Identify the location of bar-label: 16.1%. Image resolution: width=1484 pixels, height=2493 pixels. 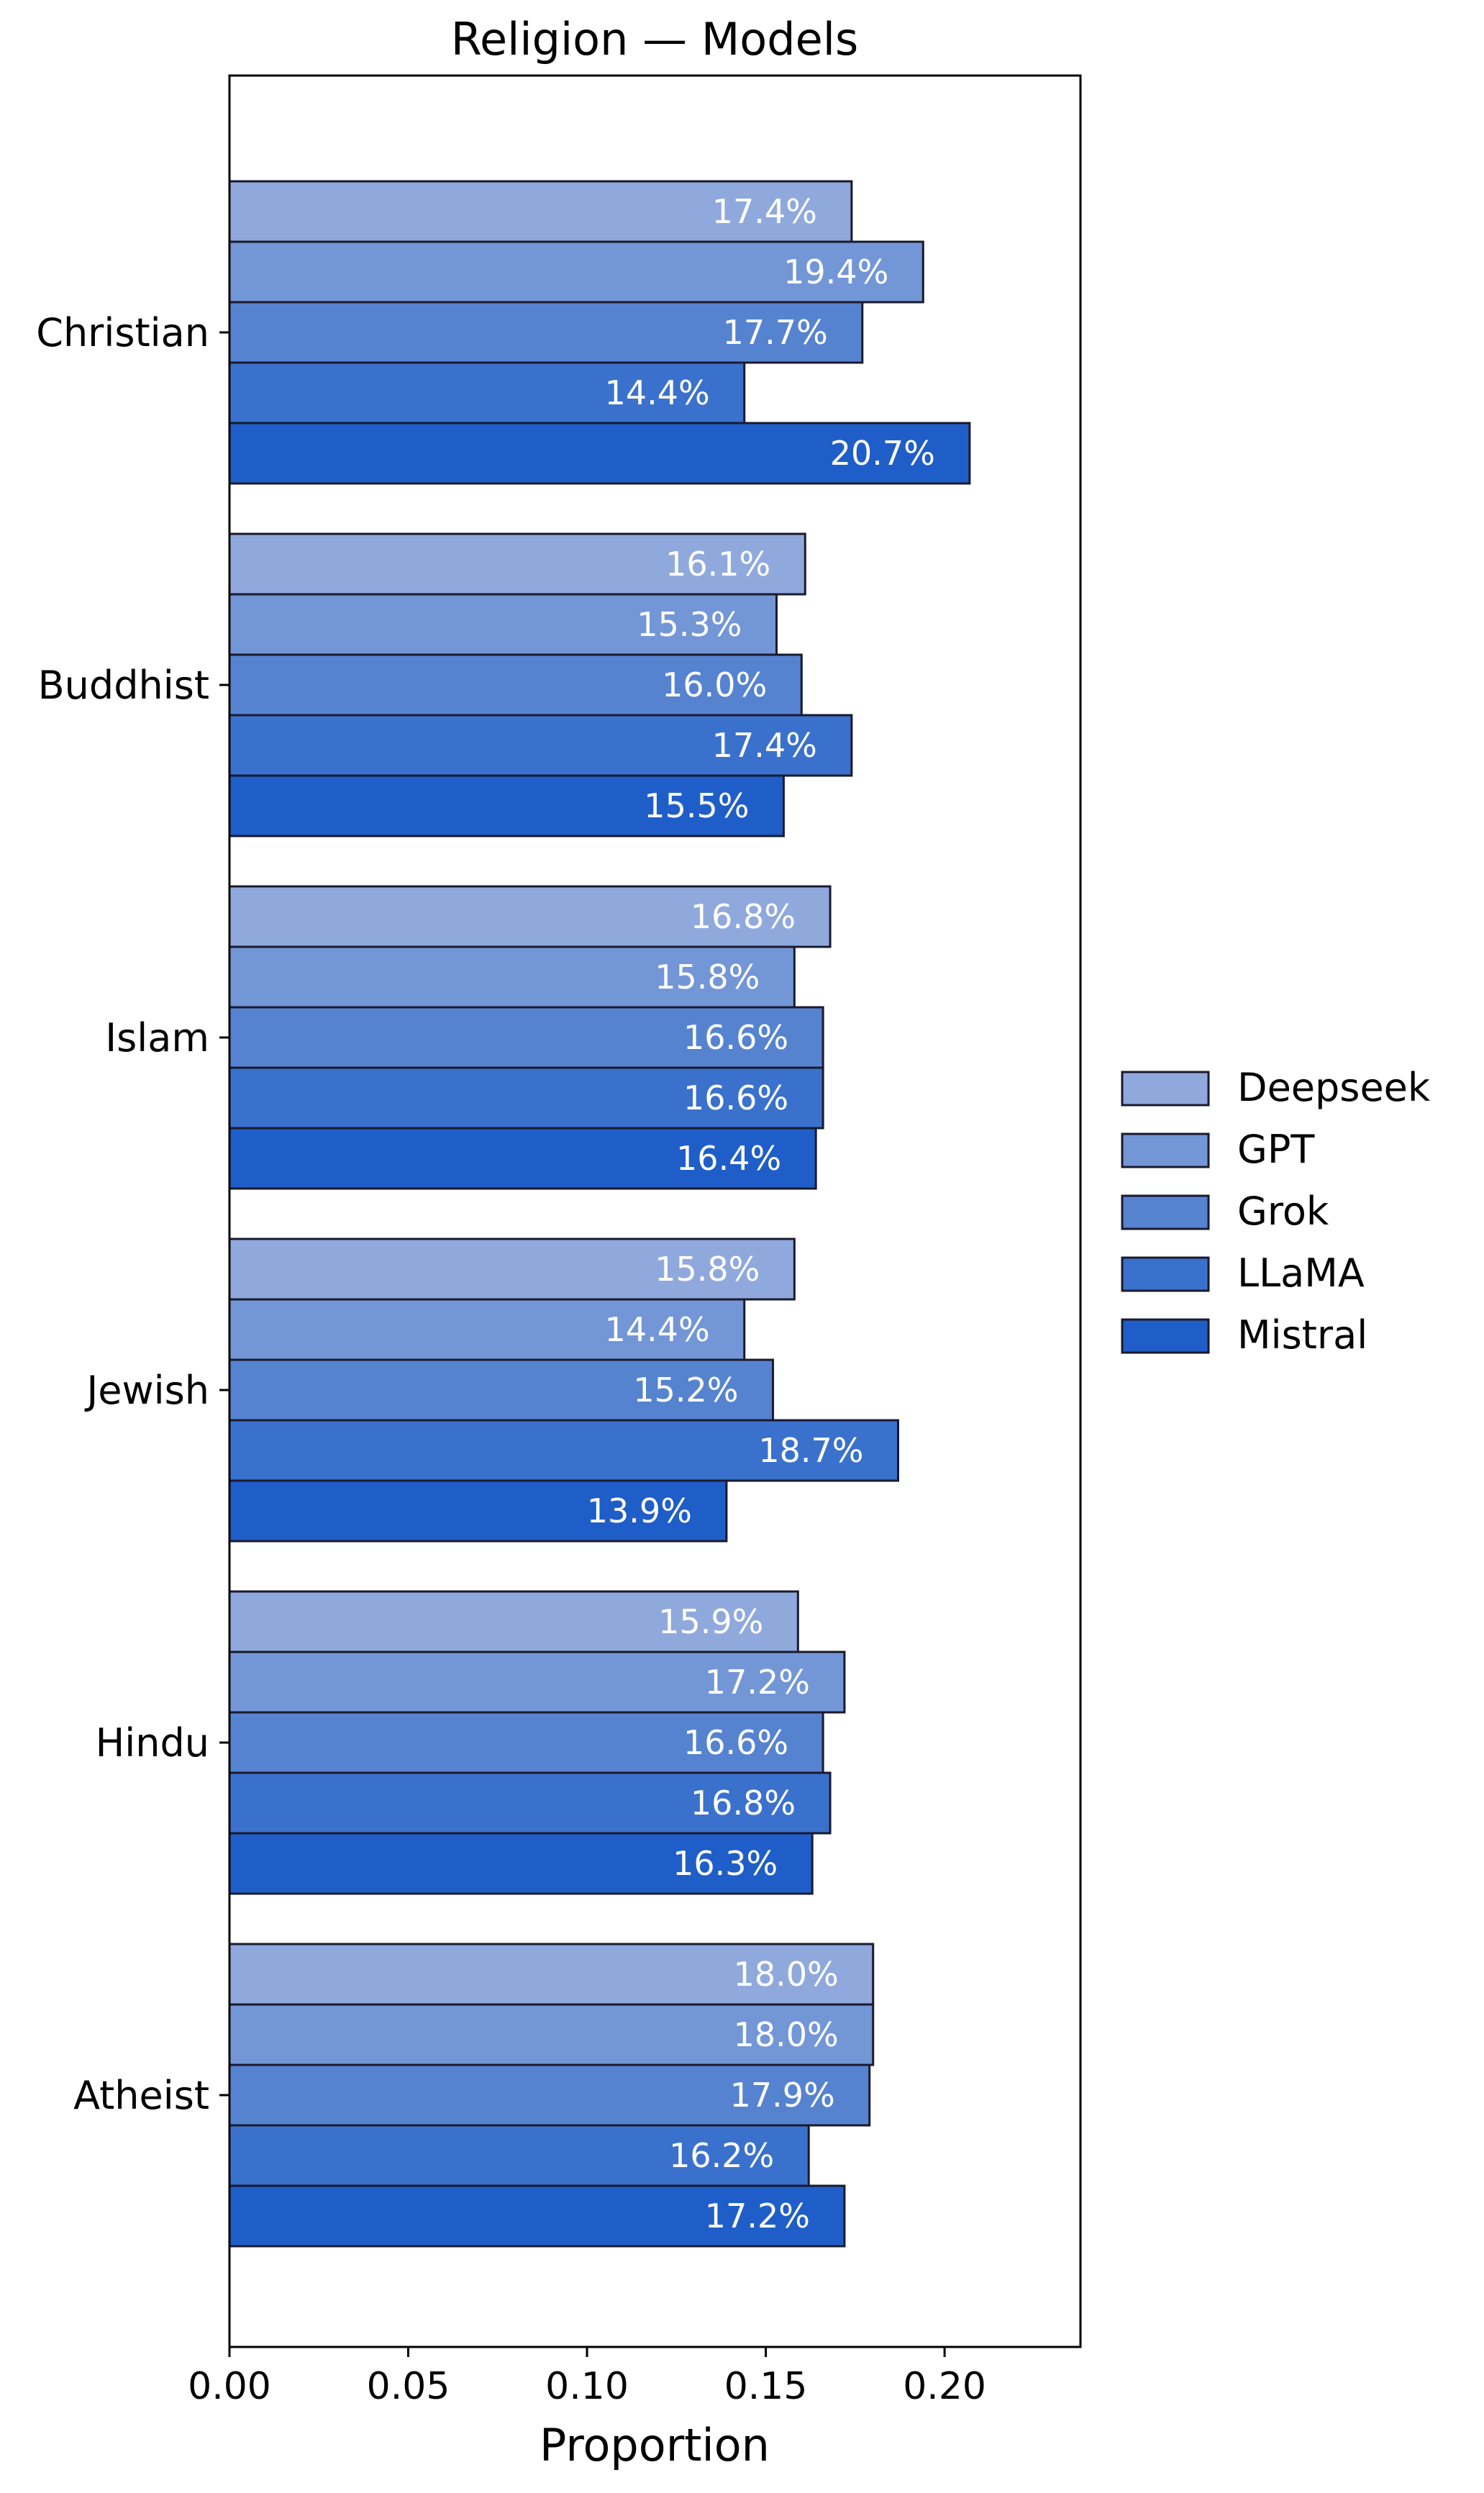
(717, 564).